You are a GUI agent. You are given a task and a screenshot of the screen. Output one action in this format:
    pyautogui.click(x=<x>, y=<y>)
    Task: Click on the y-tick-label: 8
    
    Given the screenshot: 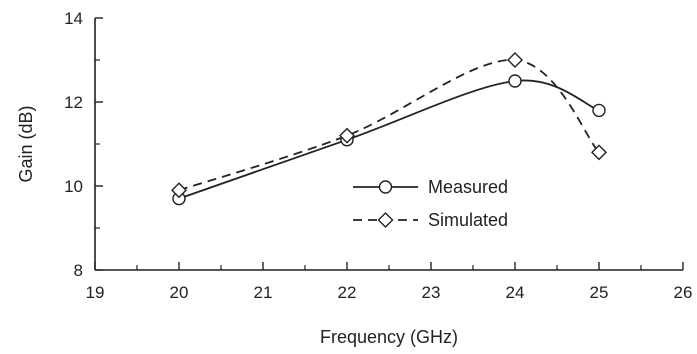 What is the action you would take?
    pyautogui.click(x=78, y=270)
    